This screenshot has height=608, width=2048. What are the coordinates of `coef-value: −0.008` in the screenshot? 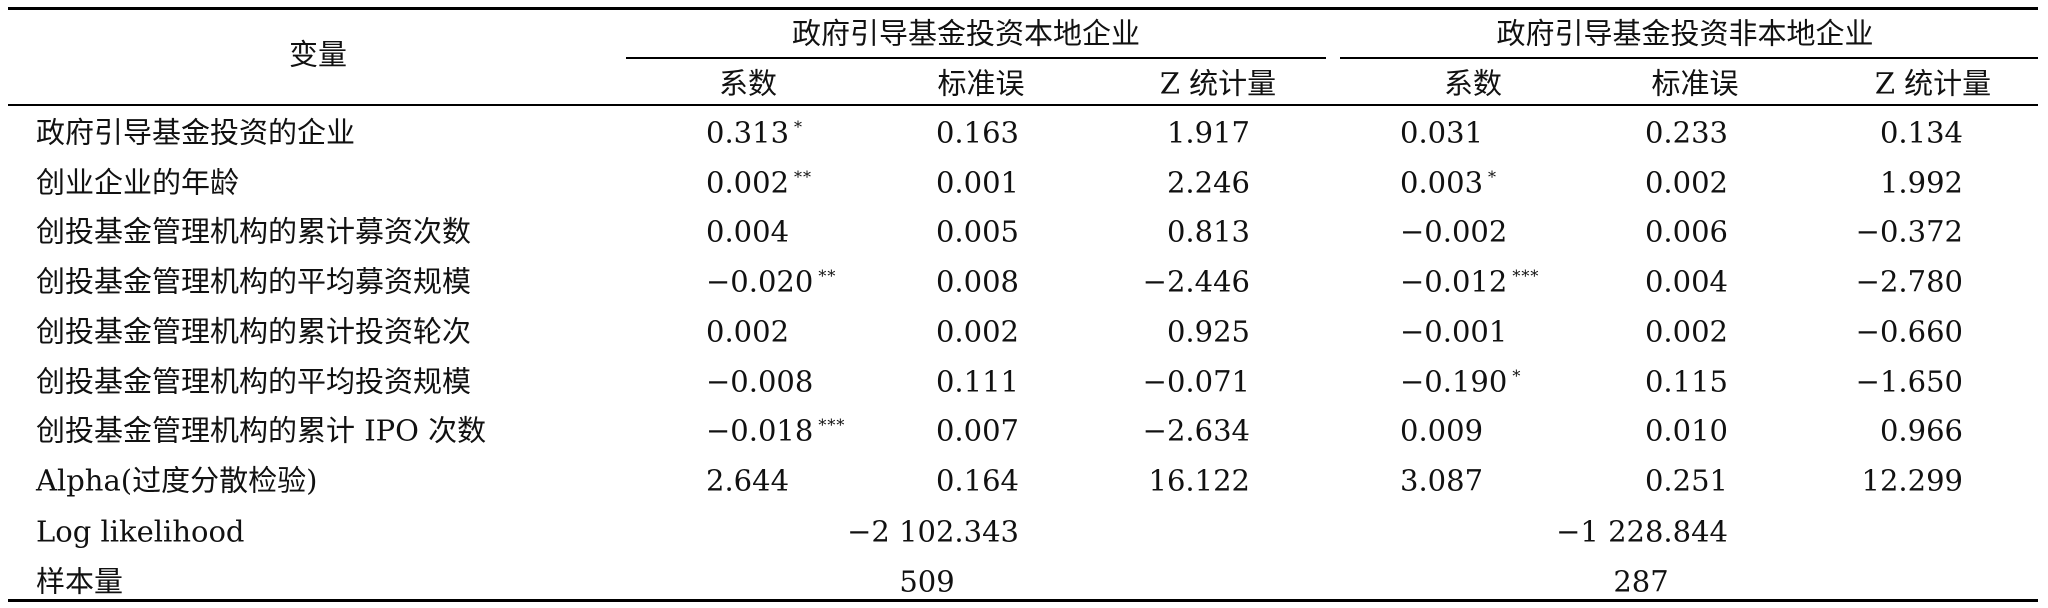 It's located at (760, 381).